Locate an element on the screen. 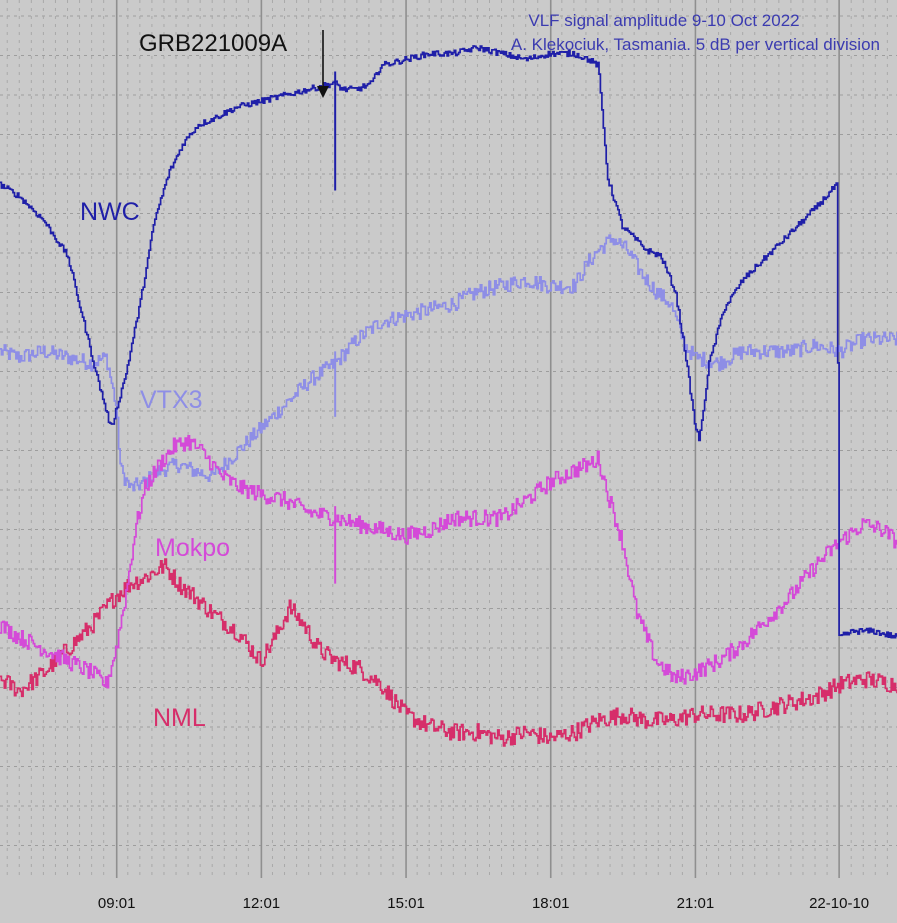 The width and height of the screenshot is (897, 923). event-annotation: GRB221009A is located at coordinates (234, 64).